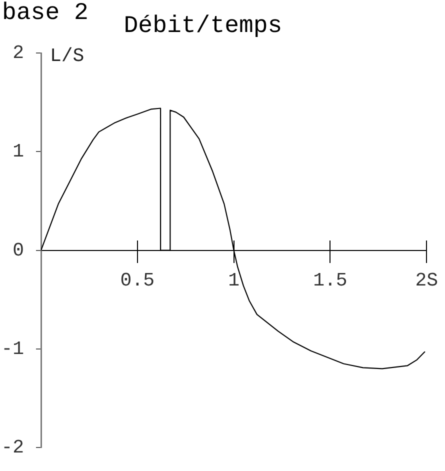 This screenshot has width=445, height=471. Describe the element at coordinates (18, 250) in the screenshot. I see `y-tick-label: 0` at that location.